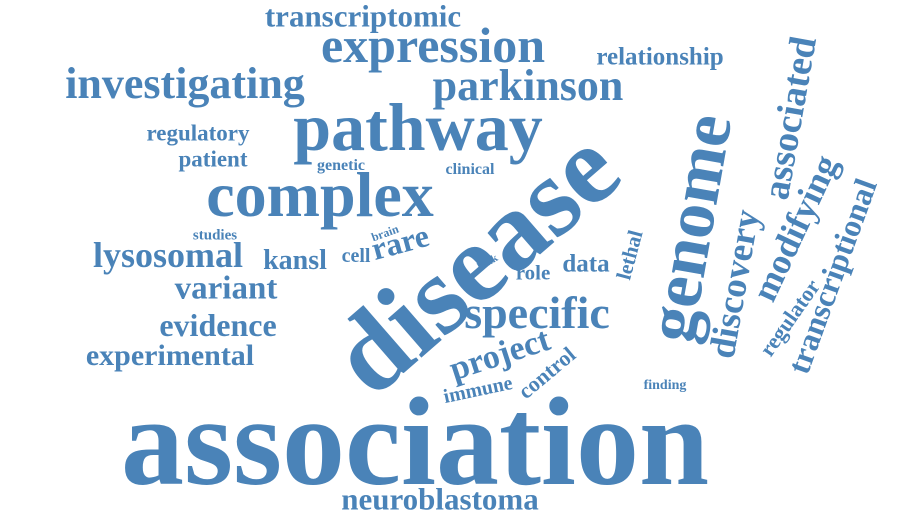 The image size is (900, 518). Describe the element at coordinates (665, 385) in the screenshot. I see `word-finding: finding` at that location.